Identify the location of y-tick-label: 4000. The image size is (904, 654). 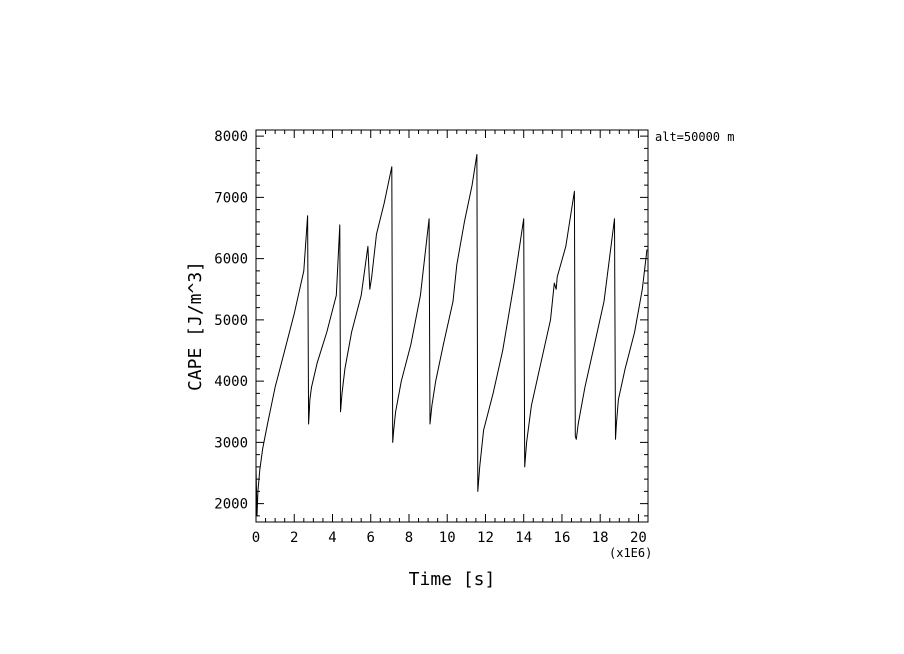
(231, 382).